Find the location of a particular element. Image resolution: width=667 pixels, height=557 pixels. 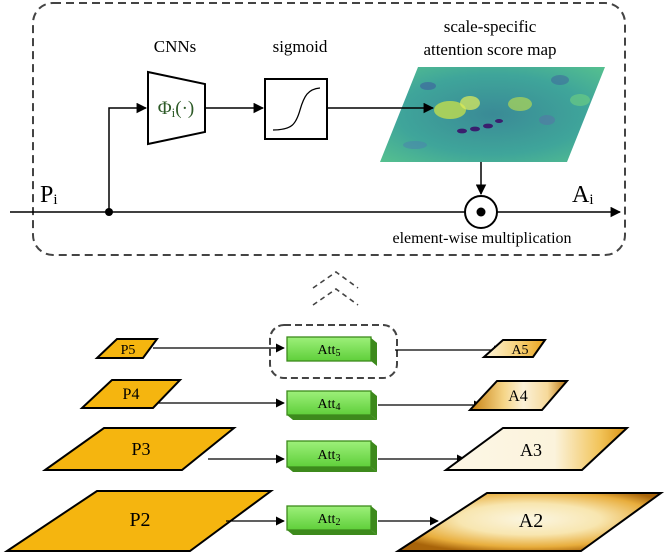

input-feature-P4 is located at coordinates (131, 394).